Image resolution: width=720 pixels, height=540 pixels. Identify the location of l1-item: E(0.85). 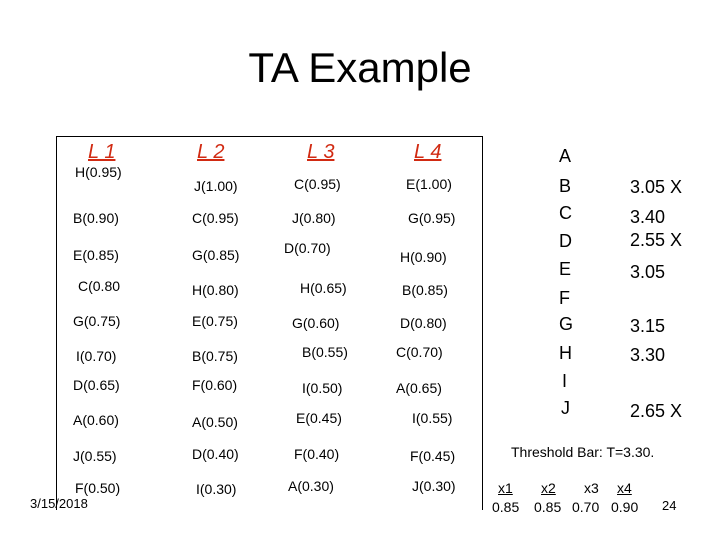
(96, 255).